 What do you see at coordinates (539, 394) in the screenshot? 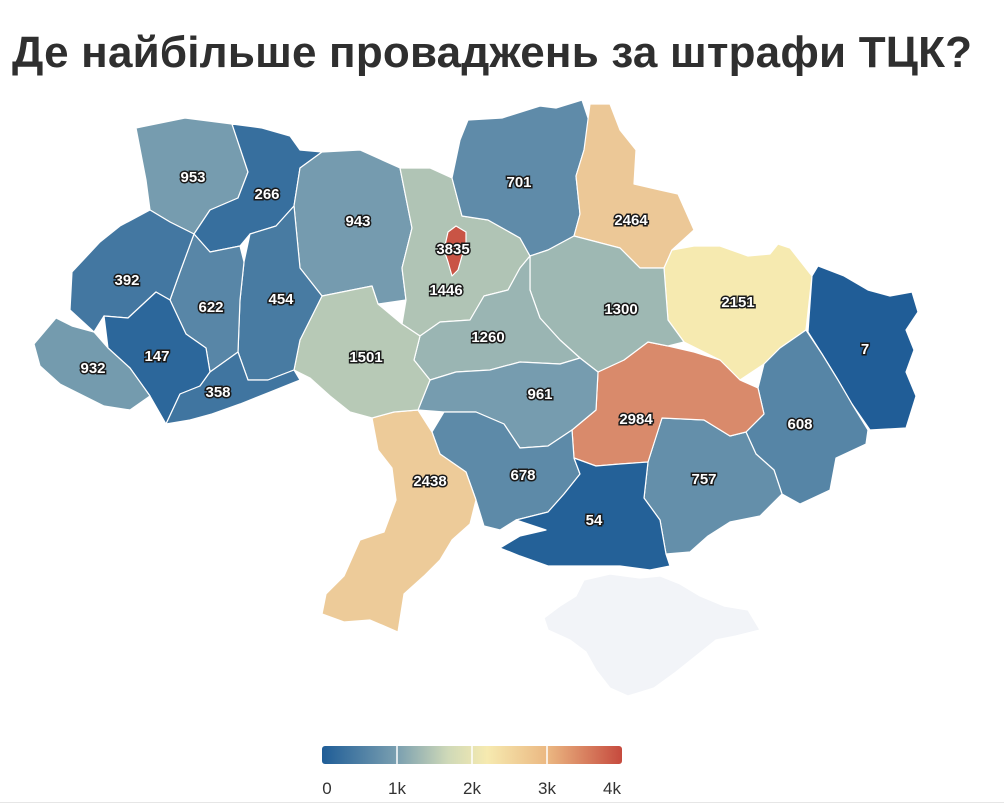
I see `label-kirovohrad: 961` at bounding box center [539, 394].